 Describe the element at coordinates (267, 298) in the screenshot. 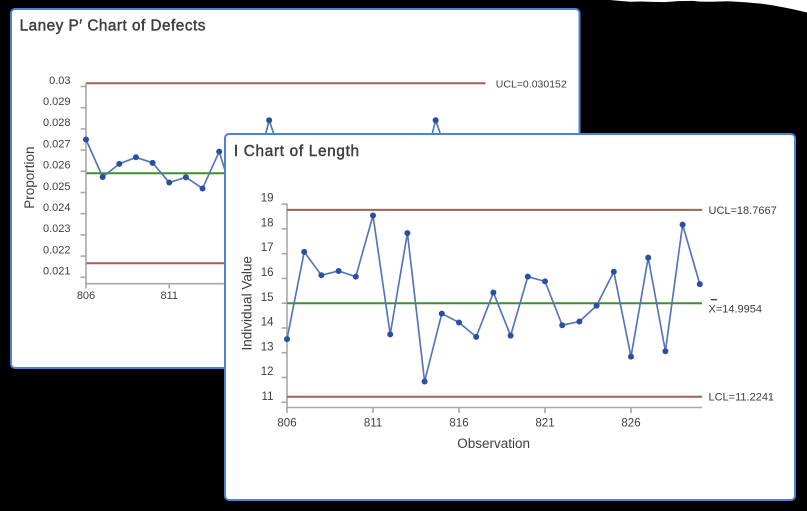

I see `svg-text: 15` at that location.